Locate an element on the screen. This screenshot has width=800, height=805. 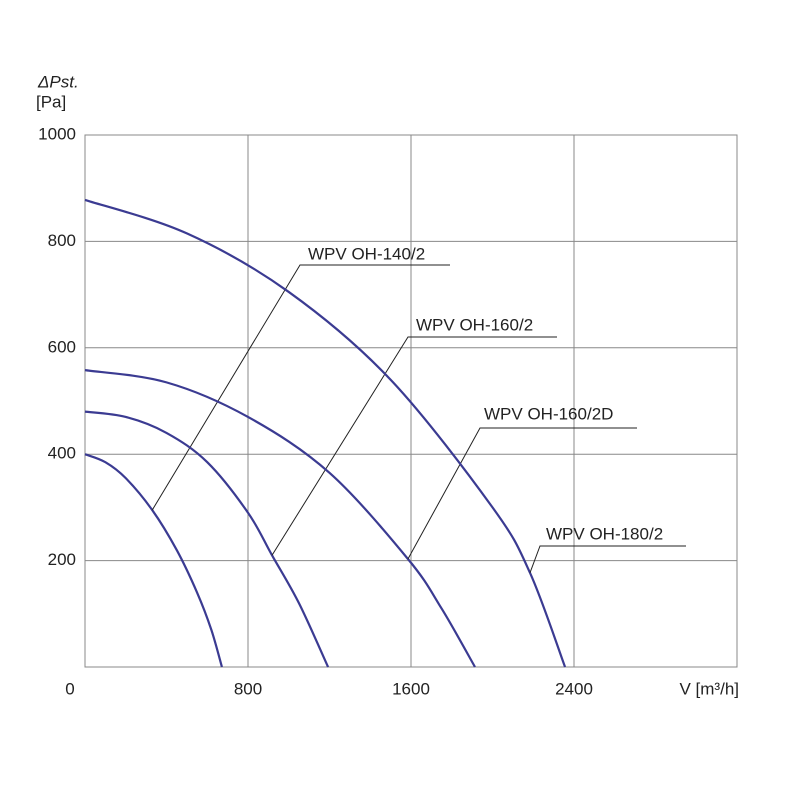
x-tick-label: 1600 is located at coordinates (411, 688).